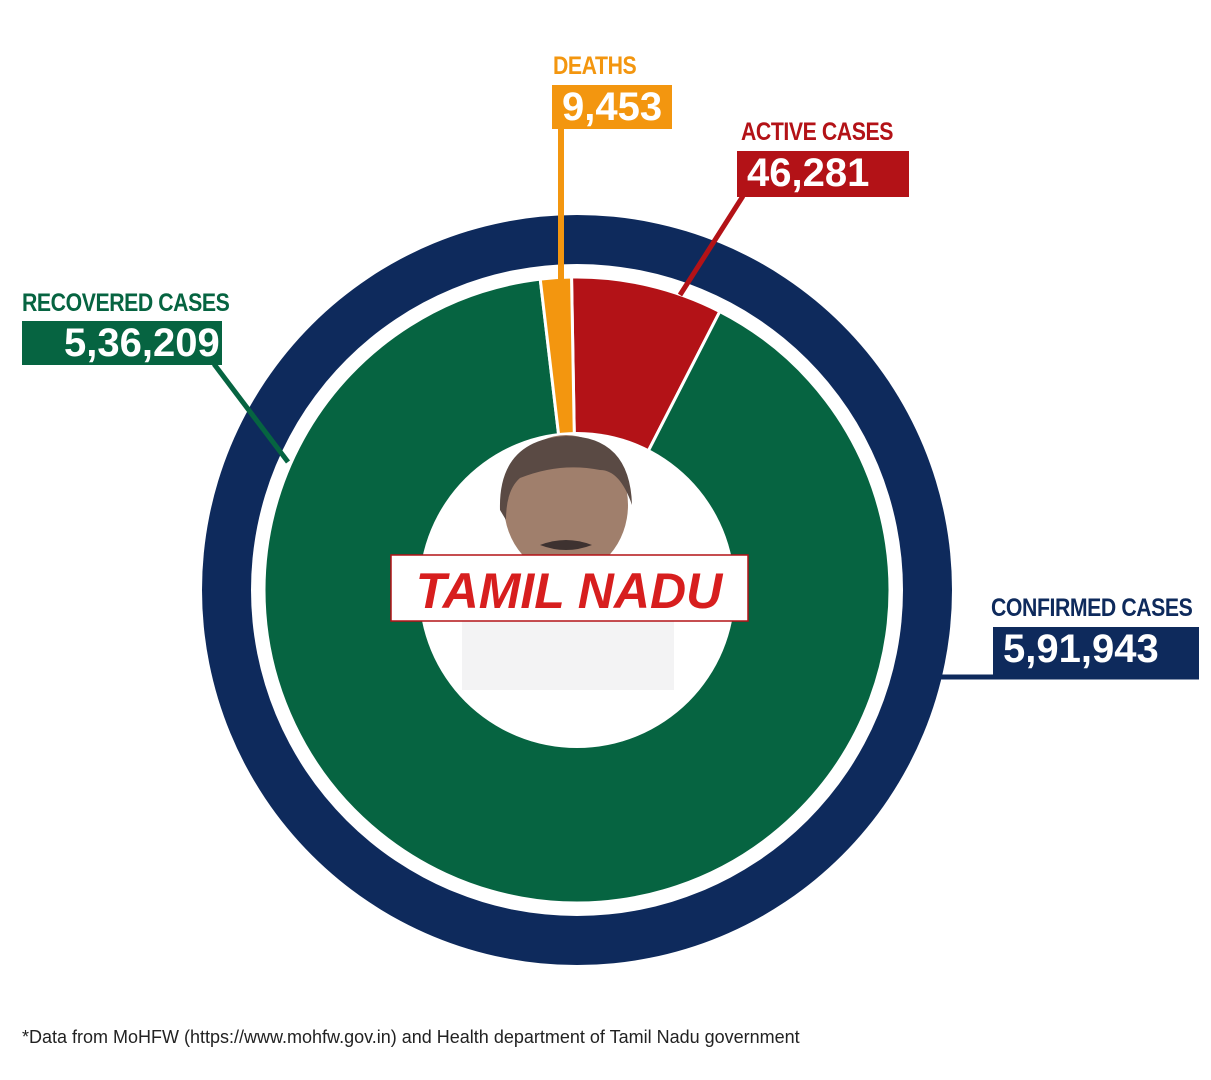 The width and height of the screenshot is (1211, 1080). What do you see at coordinates (711, 245) in the screenshot?
I see `active-leader-line` at bounding box center [711, 245].